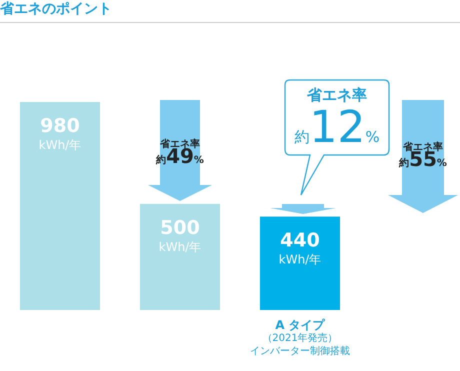  What do you see at coordinates (300, 248) in the screenshot?
I see `data-label: 440 kWh/年` at bounding box center [300, 248].